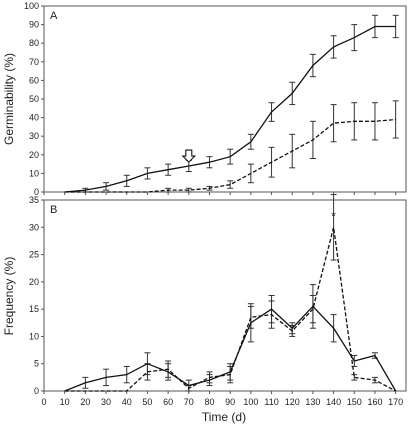 The width and height of the screenshot is (412, 428). I want to click on x-tick-label: 120, so click(292, 402).